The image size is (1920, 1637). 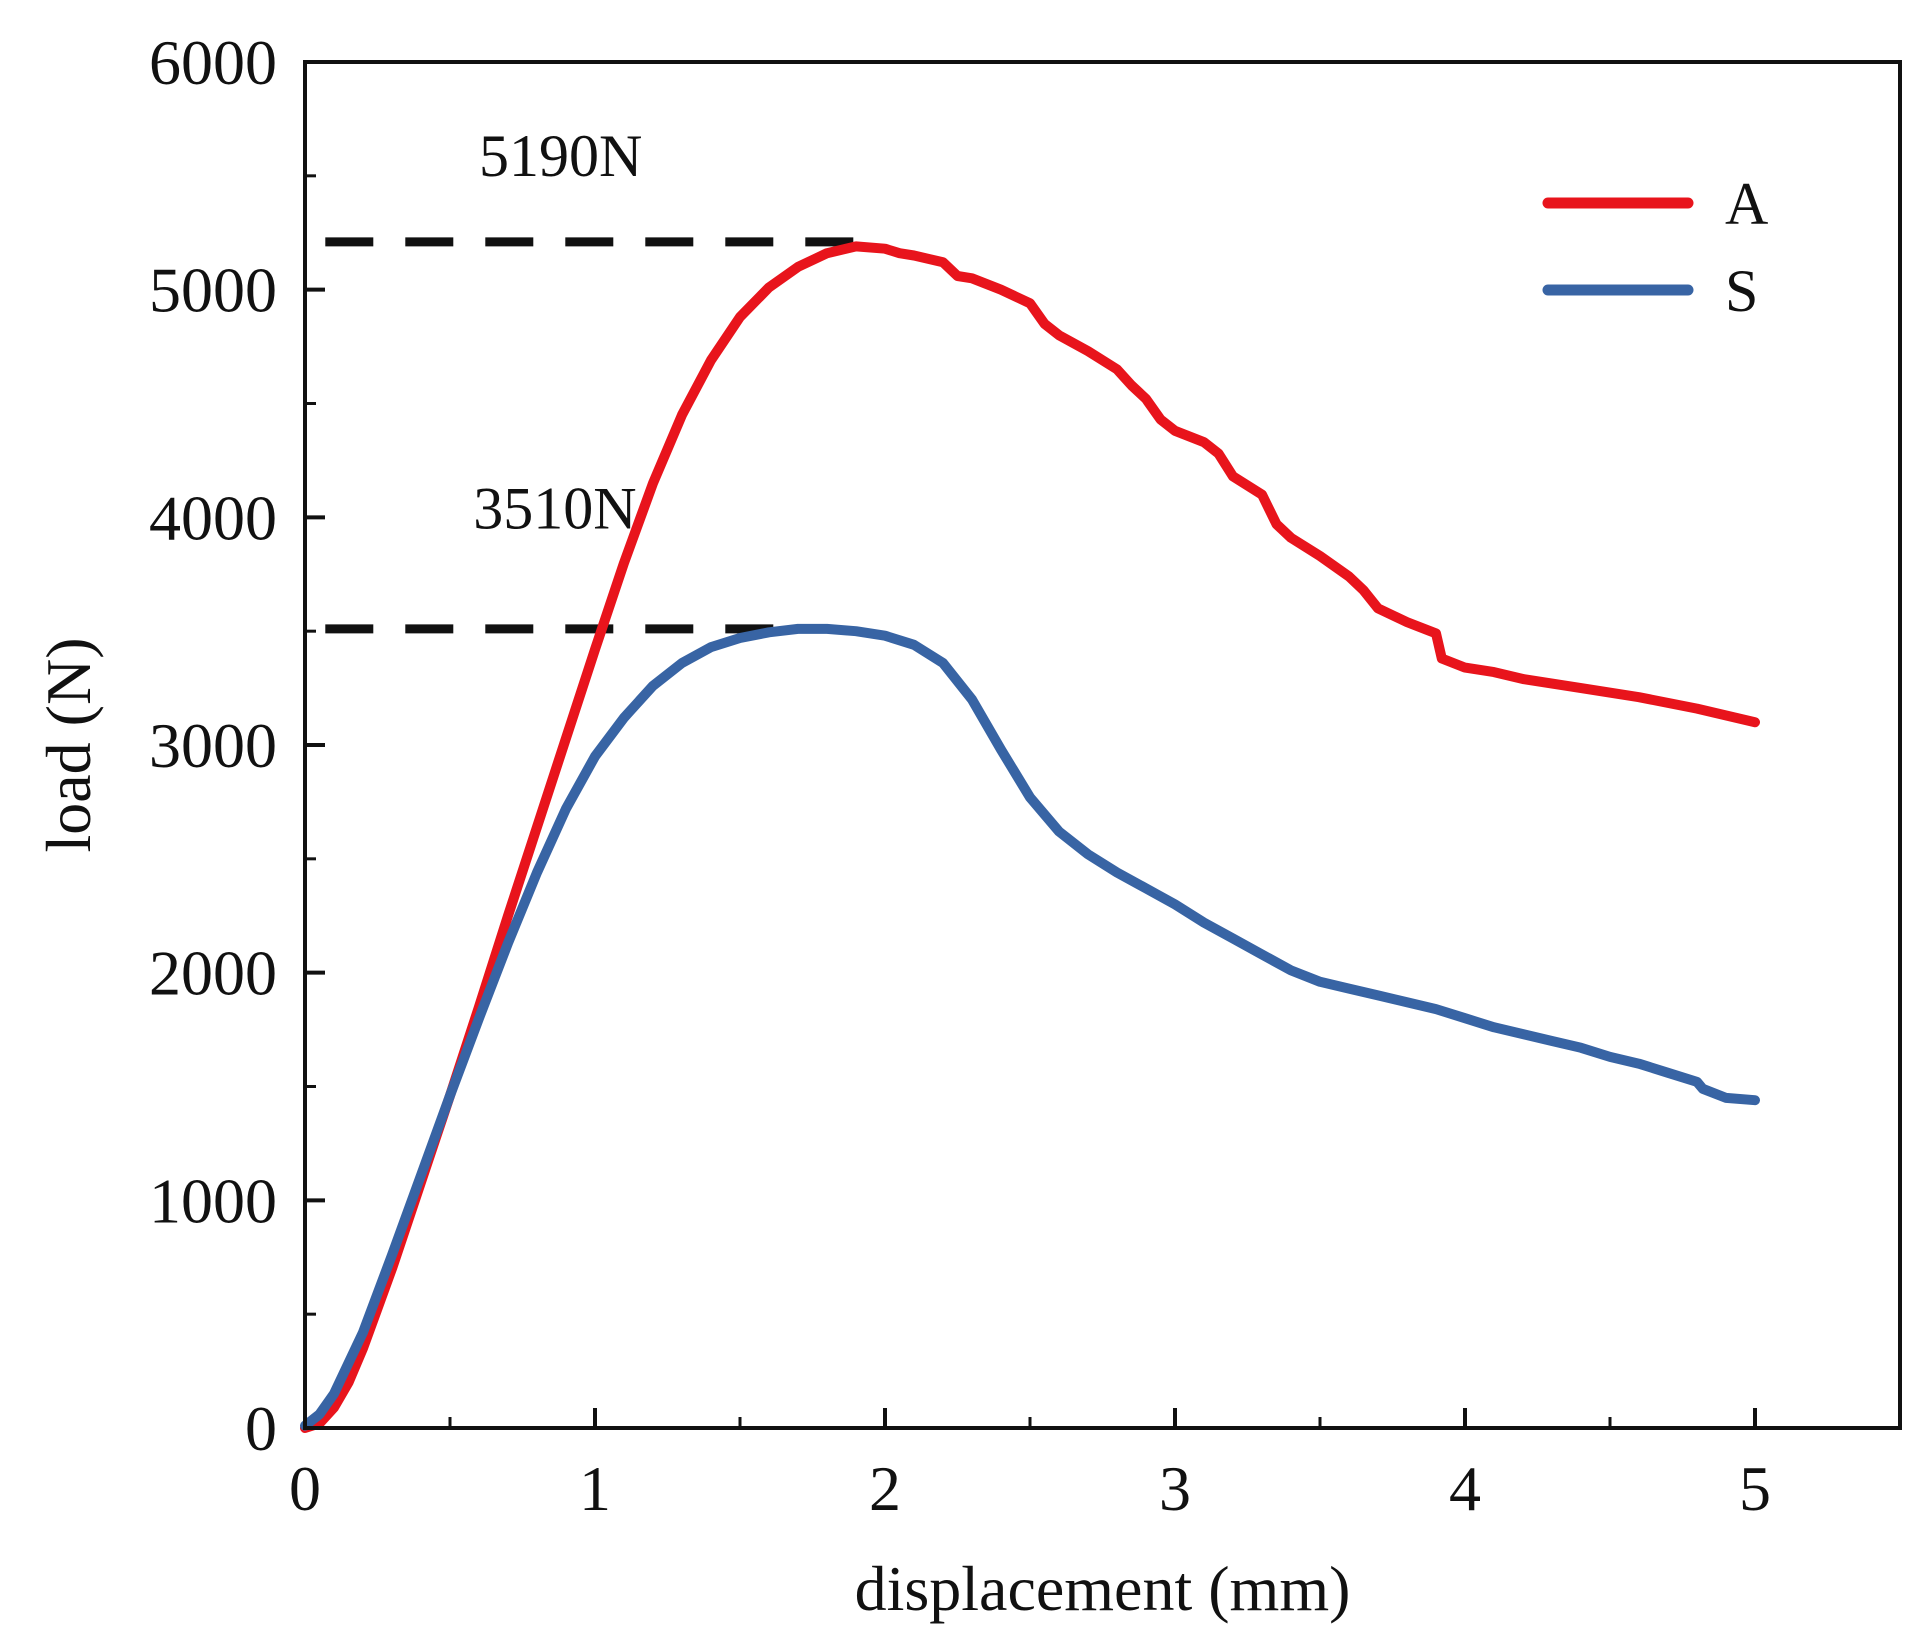 What do you see at coordinates (1103, 1588) in the screenshot?
I see `x-axis-title: displacement (mm)` at bounding box center [1103, 1588].